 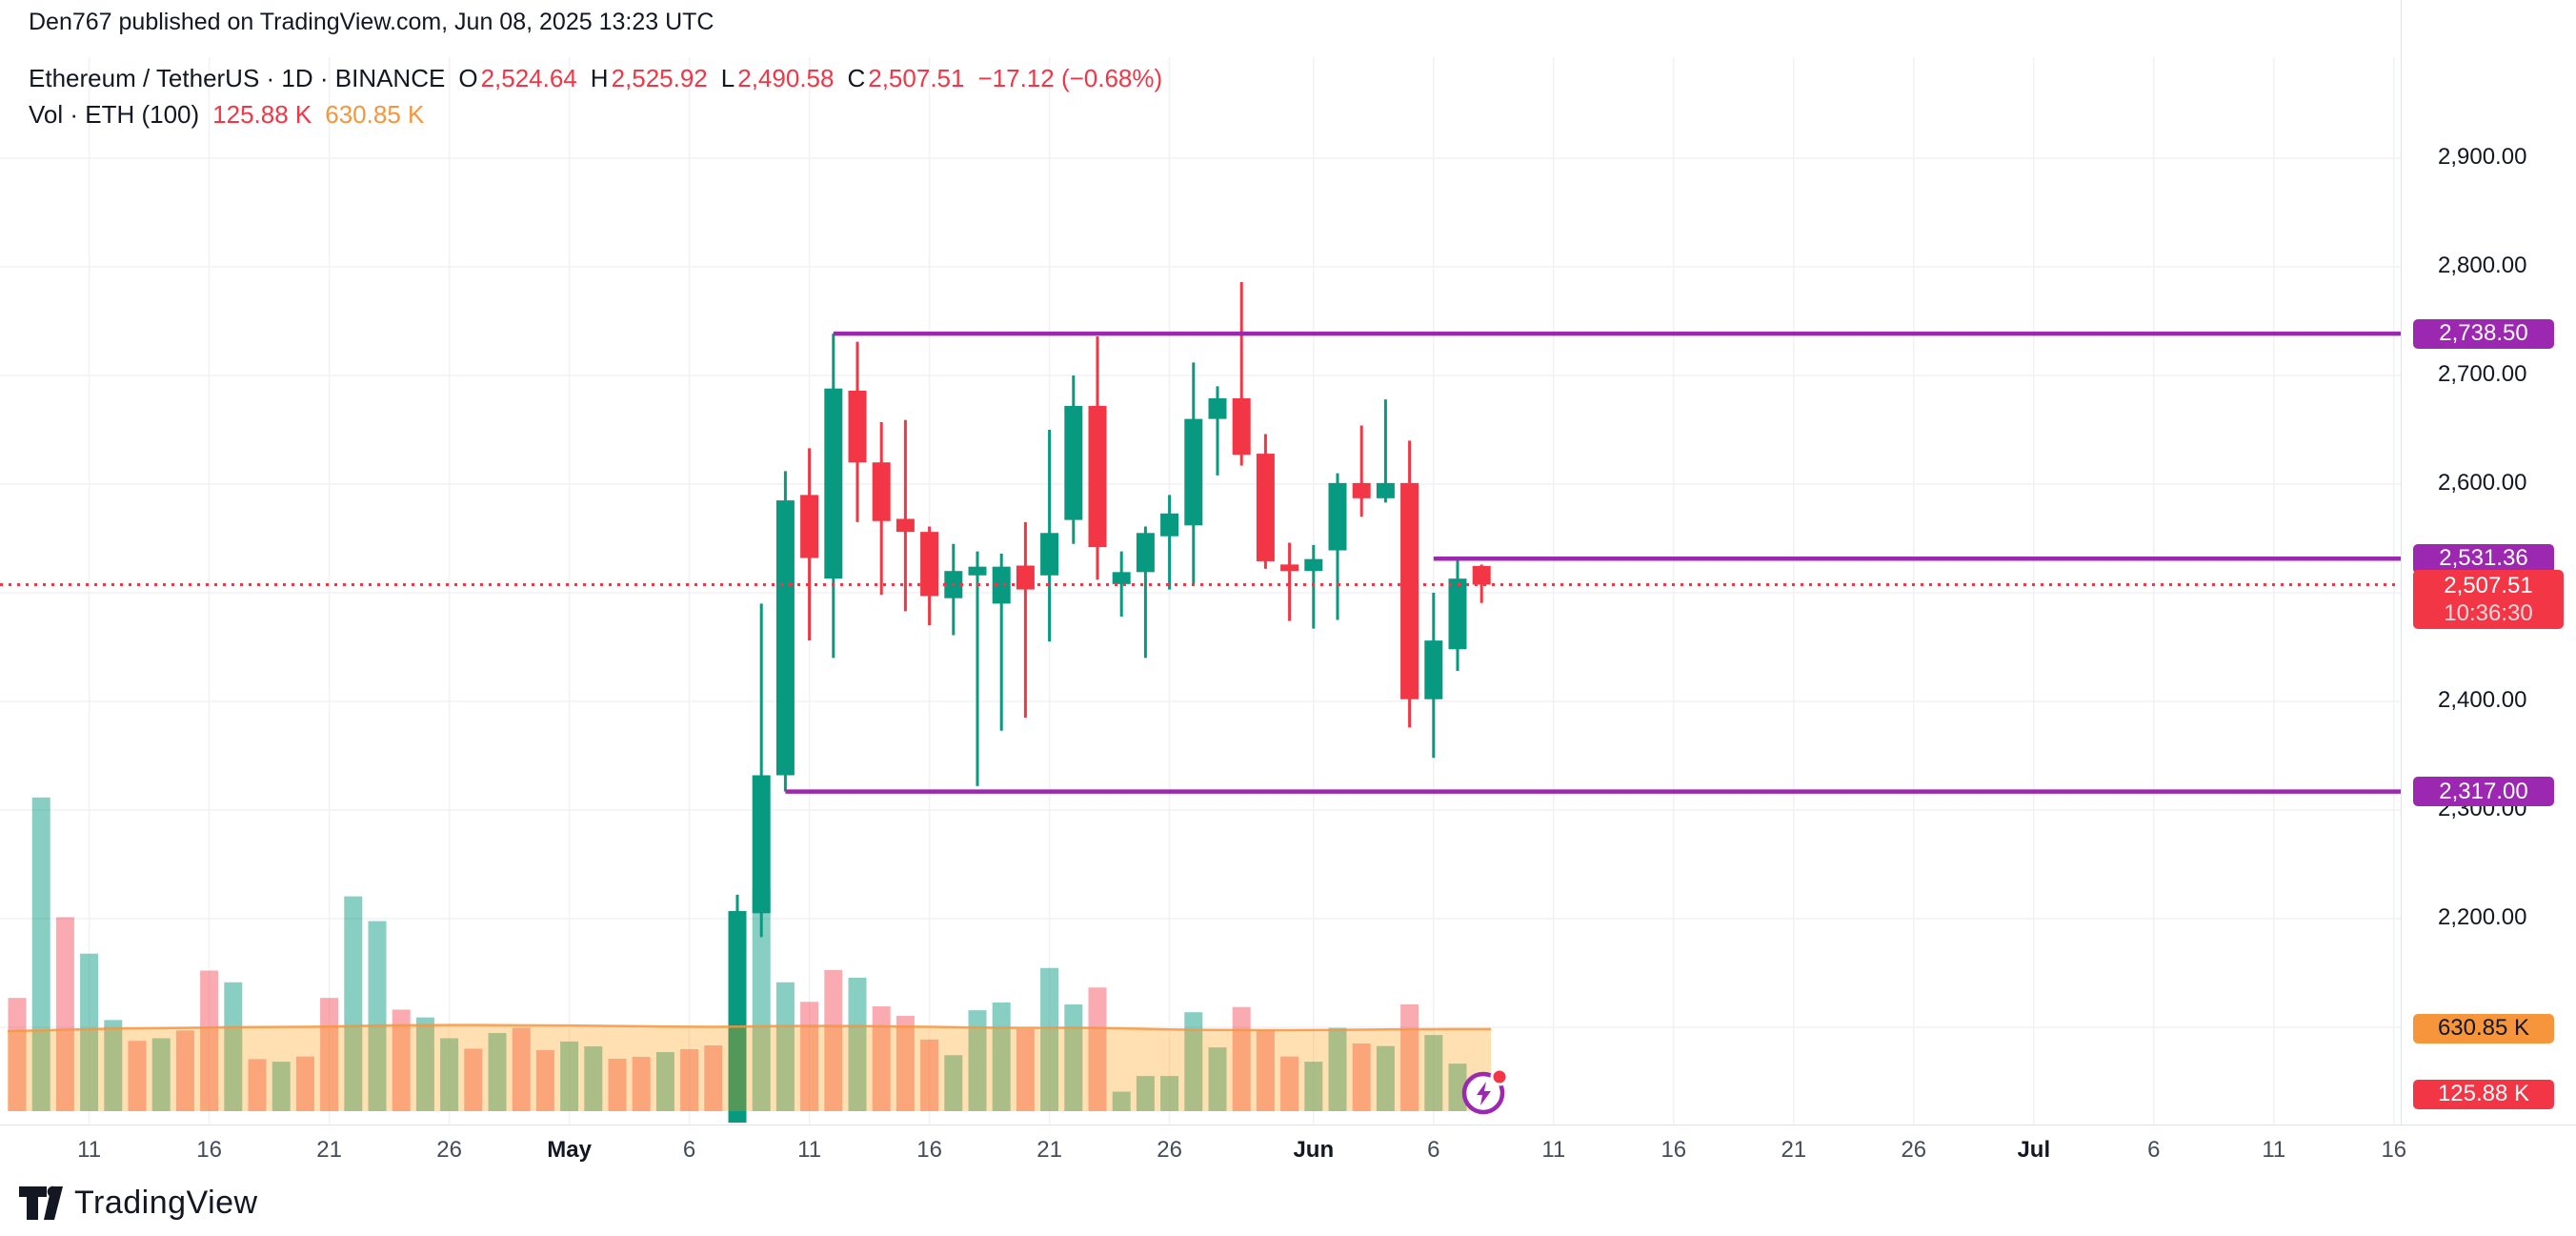 I want to click on candle-May 19, so click(x=1002, y=642).